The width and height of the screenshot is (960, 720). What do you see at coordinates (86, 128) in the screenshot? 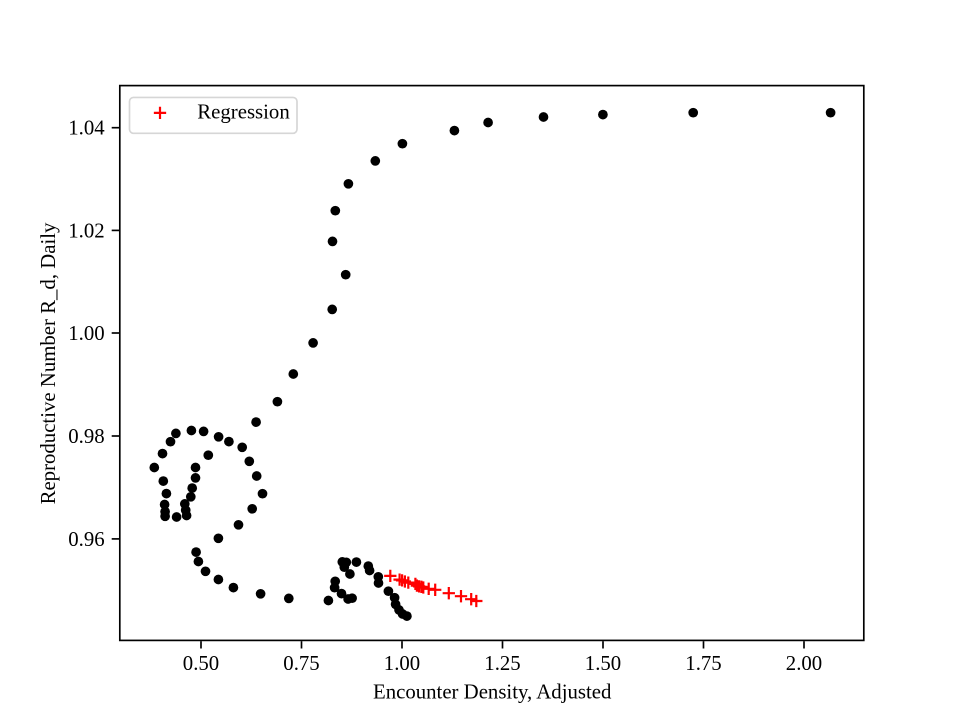
I see `svg-text: 1.04` at bounding box center [86, 128].